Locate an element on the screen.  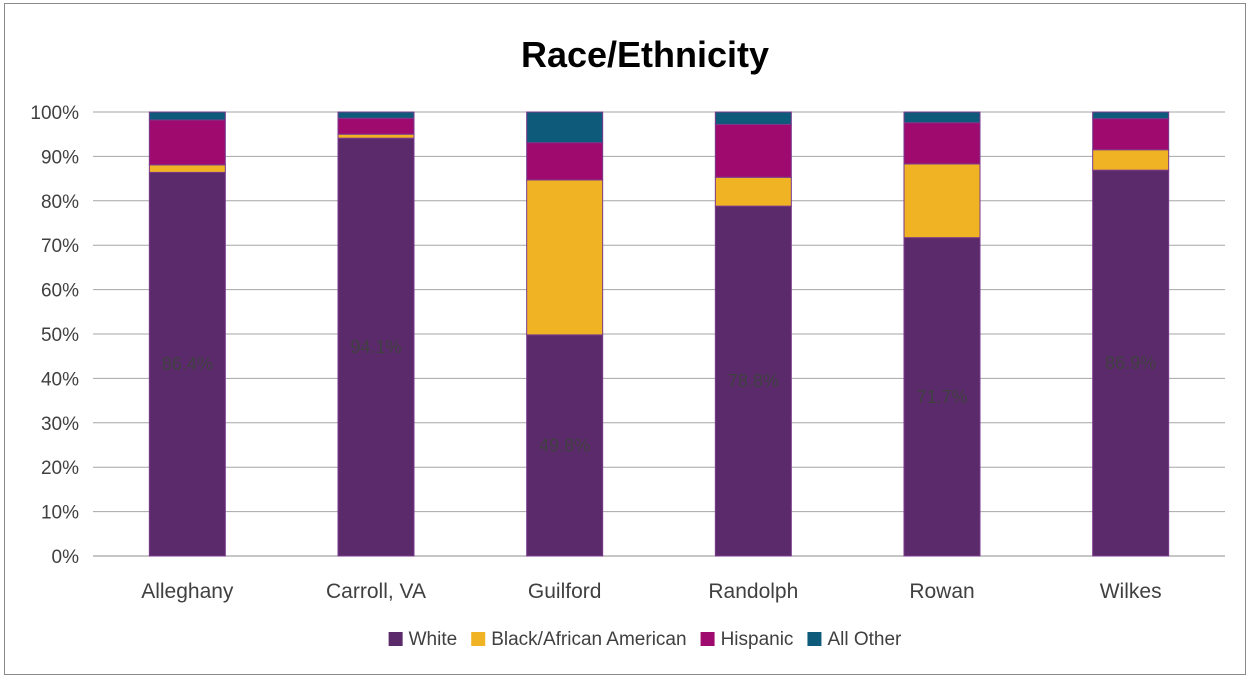
legend-item: Black/African American is located at coordinates (579, 639).